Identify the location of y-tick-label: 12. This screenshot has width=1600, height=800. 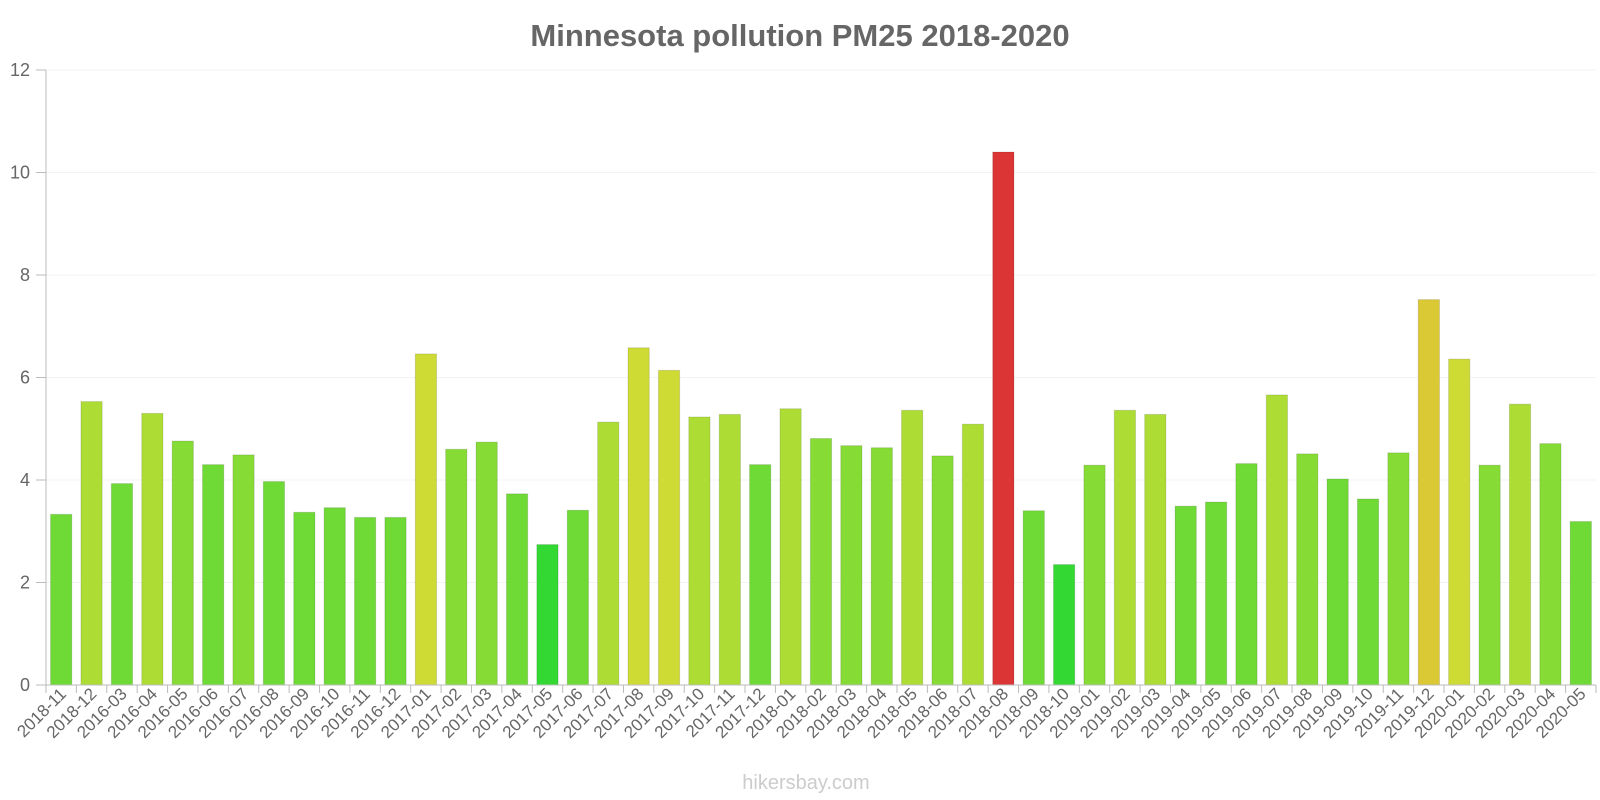
(20, 70).